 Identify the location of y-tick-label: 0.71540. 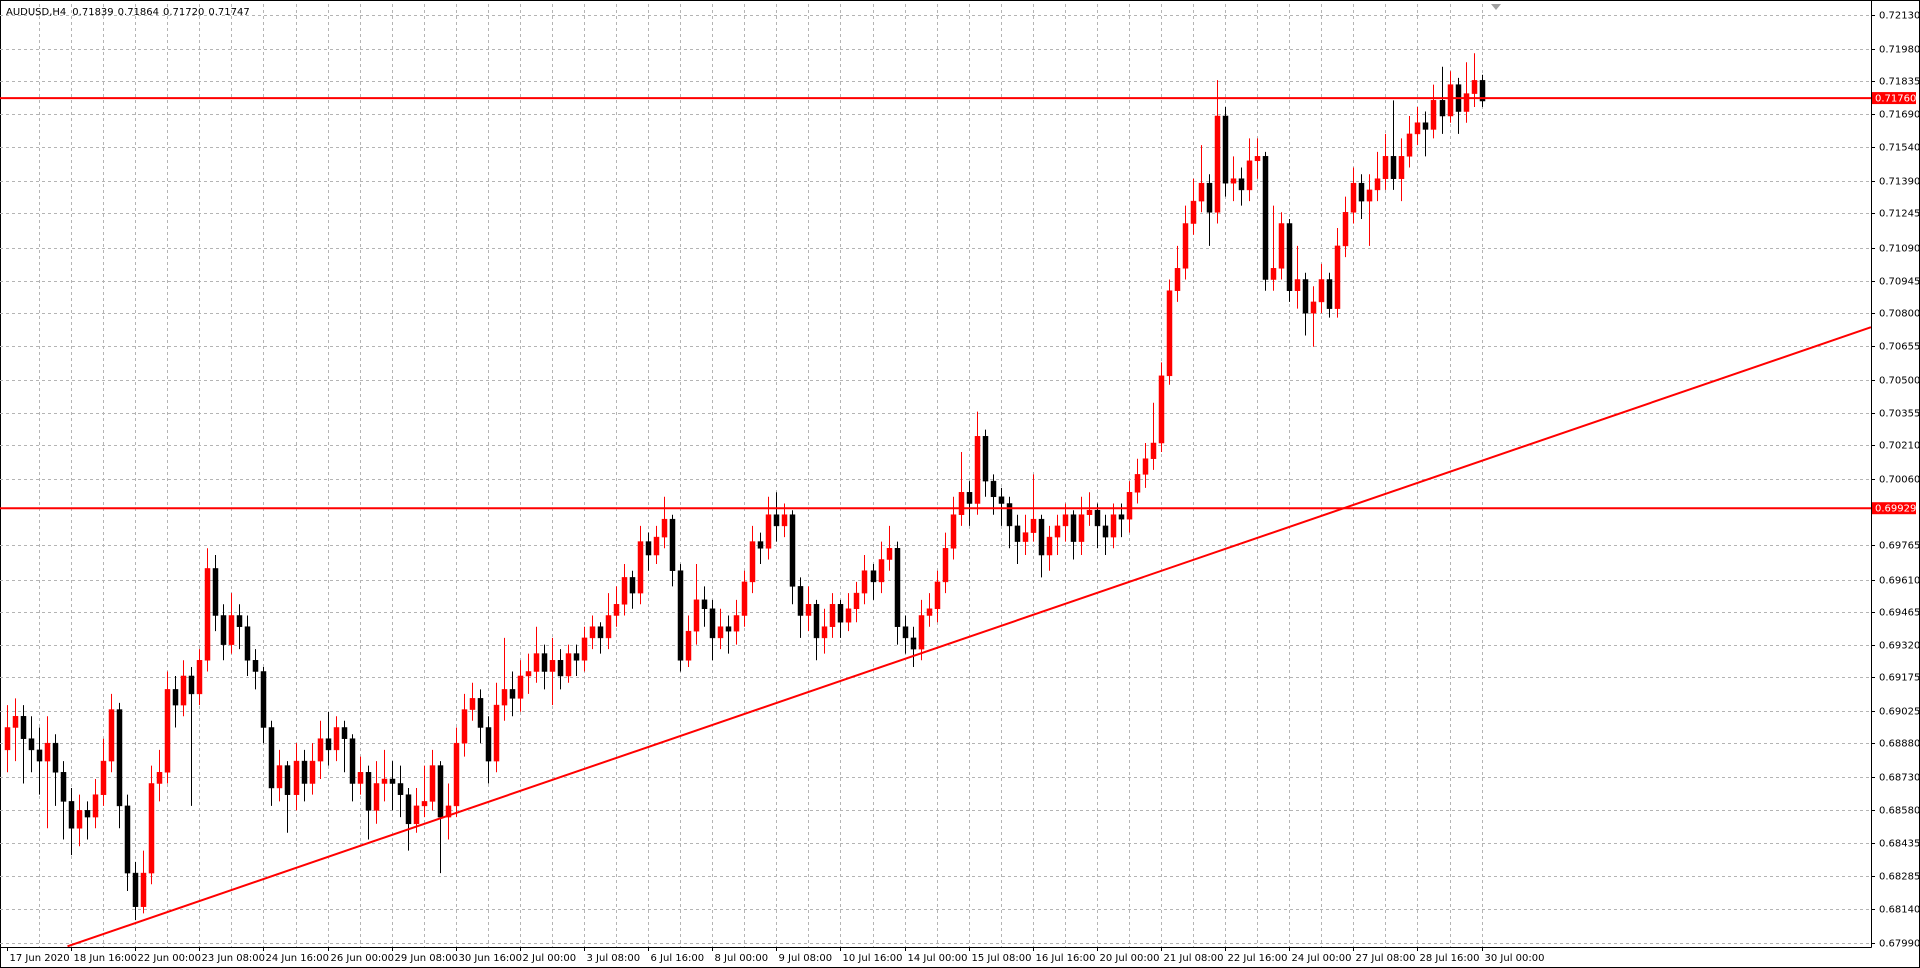
(1899, 148).